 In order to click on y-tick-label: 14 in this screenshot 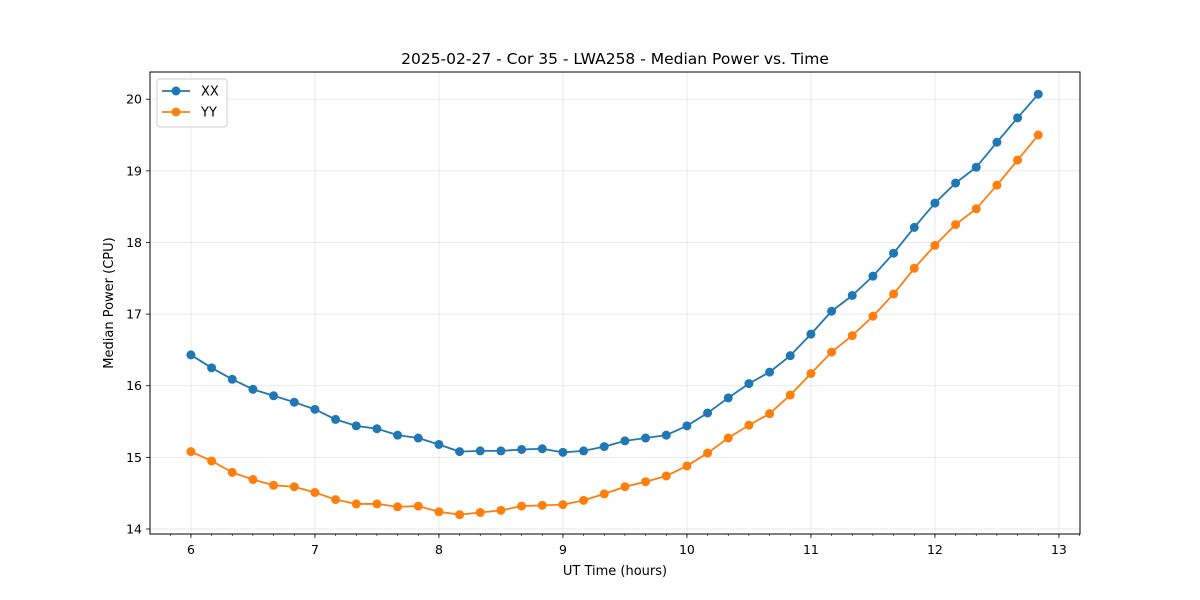, I will do `click(134, 528)`.